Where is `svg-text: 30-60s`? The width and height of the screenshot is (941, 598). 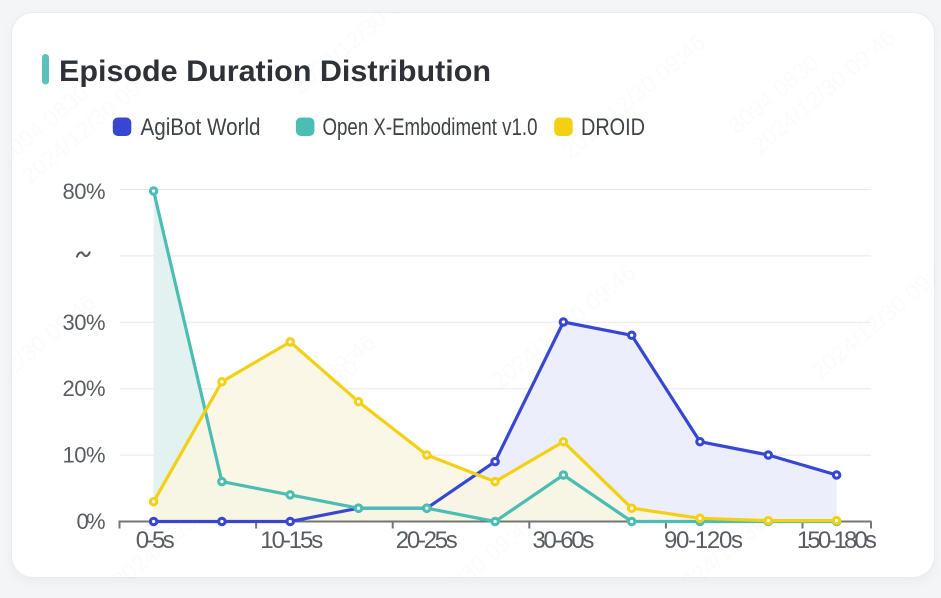 svg-text: 30-60s is located at coordinates (563, 540).